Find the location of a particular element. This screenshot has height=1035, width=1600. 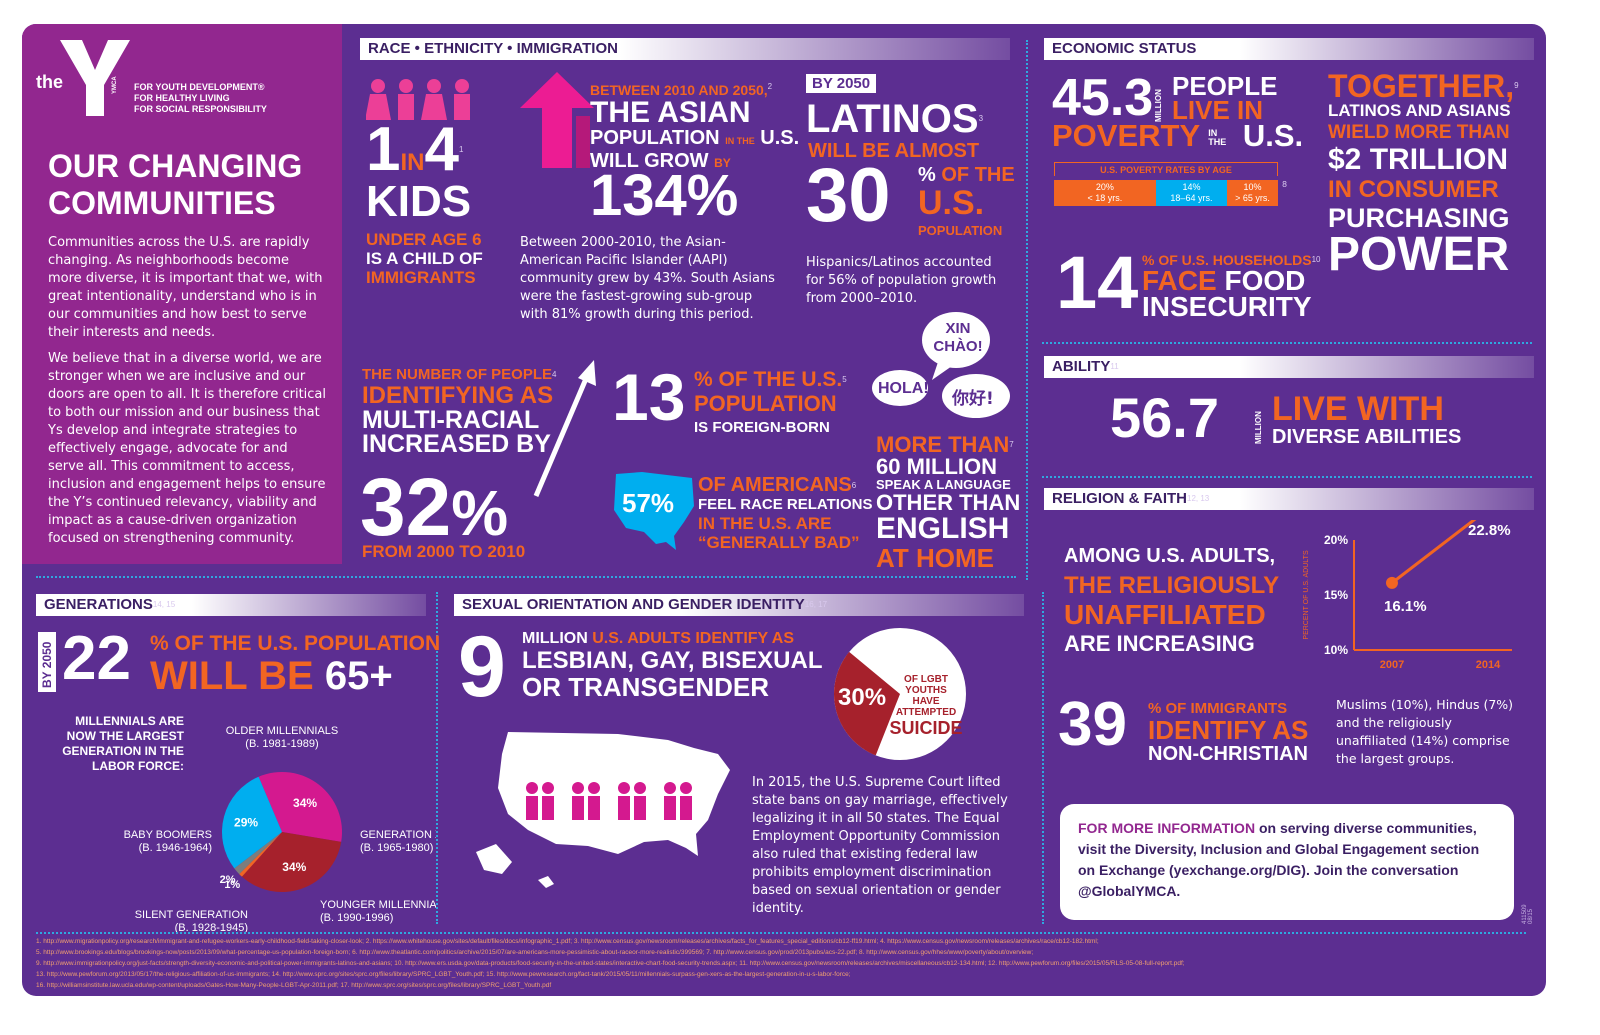

x-tick-label: 2014 is located at coordinates (1488, 664).